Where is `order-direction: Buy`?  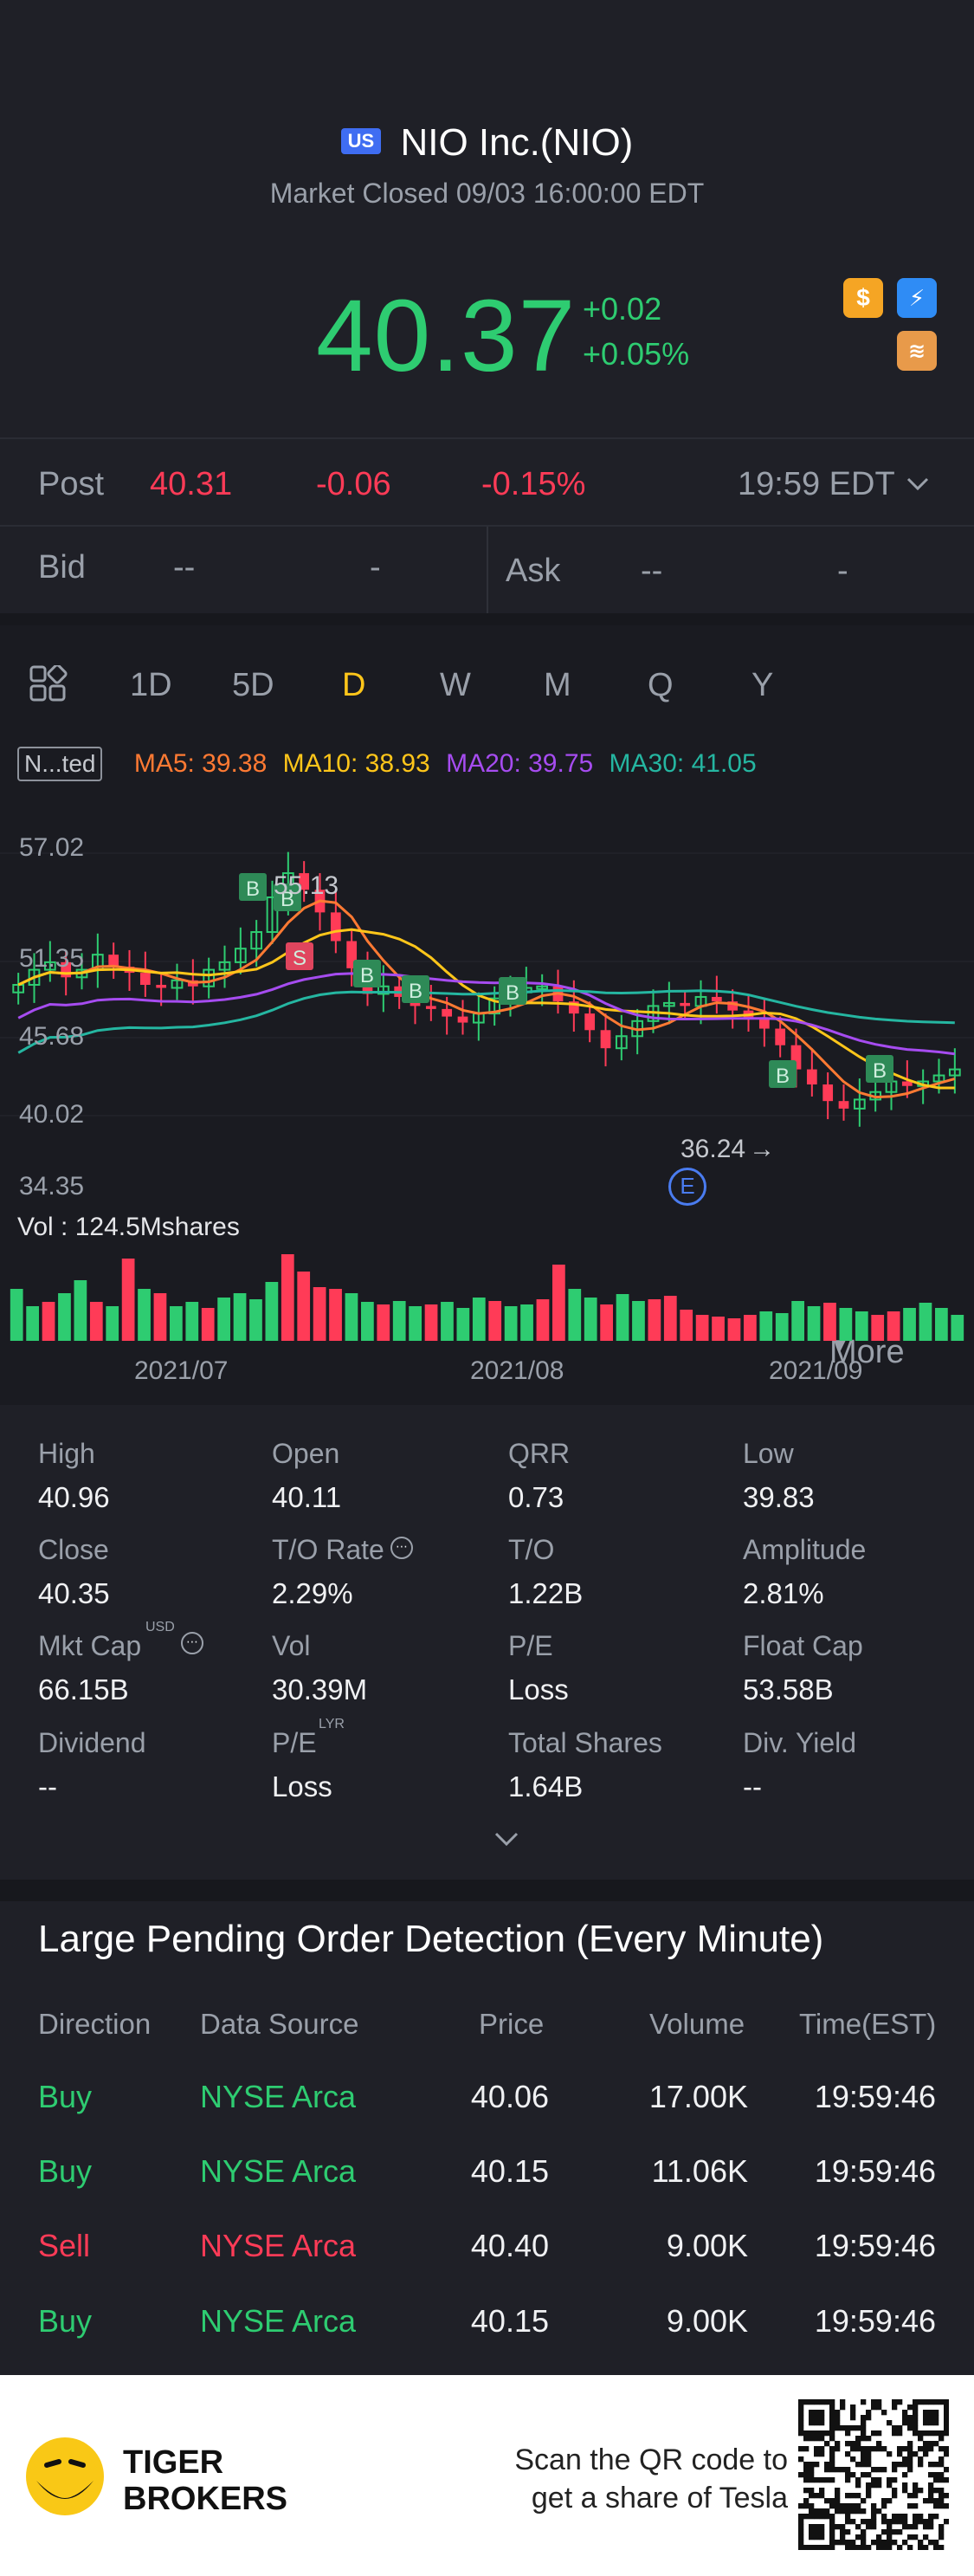 order-direction: Buy is located at coordinates (65, 2321).